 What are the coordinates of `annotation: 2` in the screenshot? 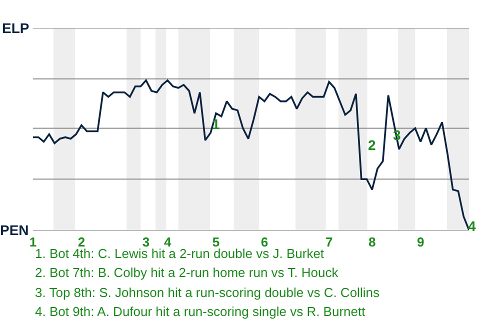 It's located at (372, 145).